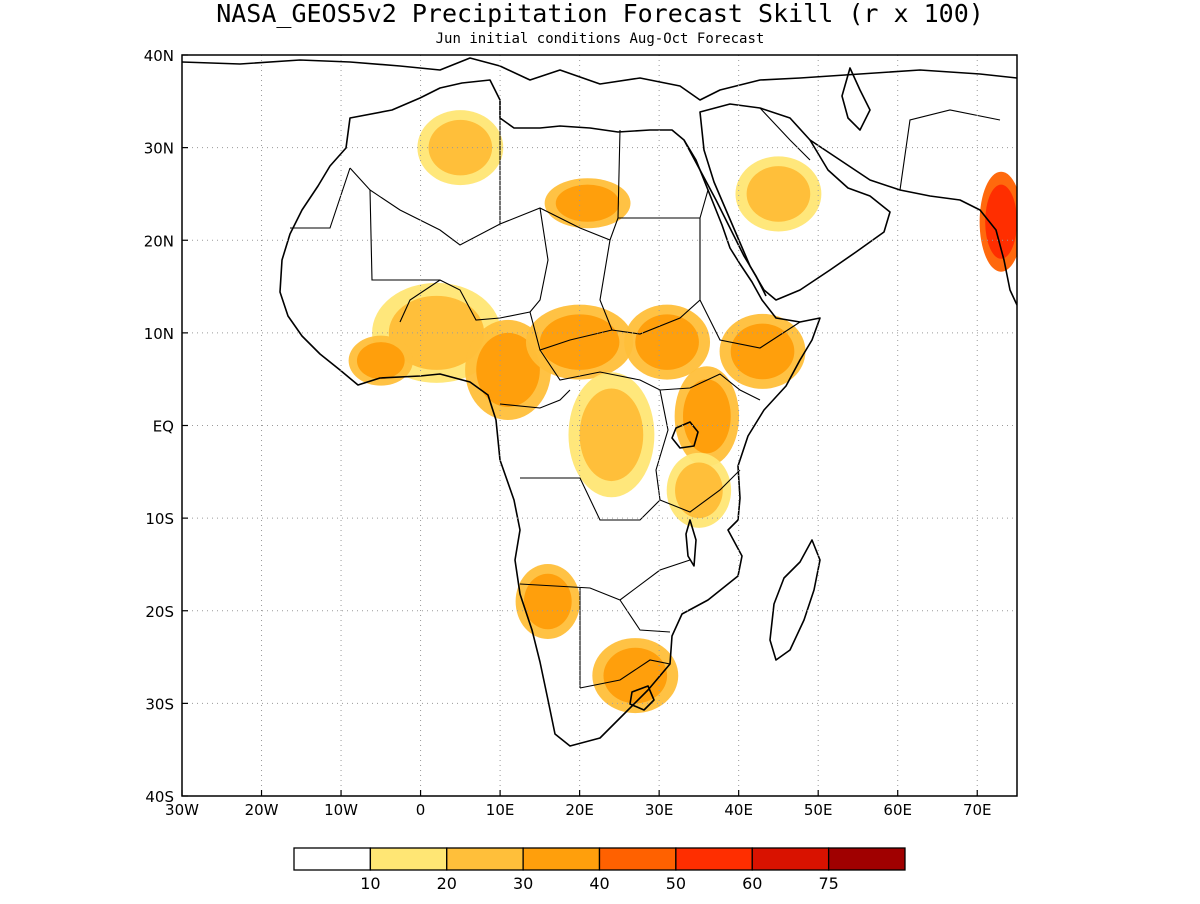 The width and height of the screenshot is (1200, 904). Describe the element at coordinates (262, 810) in the screenshot. I see `lon-tick-label: 20W` at that location.